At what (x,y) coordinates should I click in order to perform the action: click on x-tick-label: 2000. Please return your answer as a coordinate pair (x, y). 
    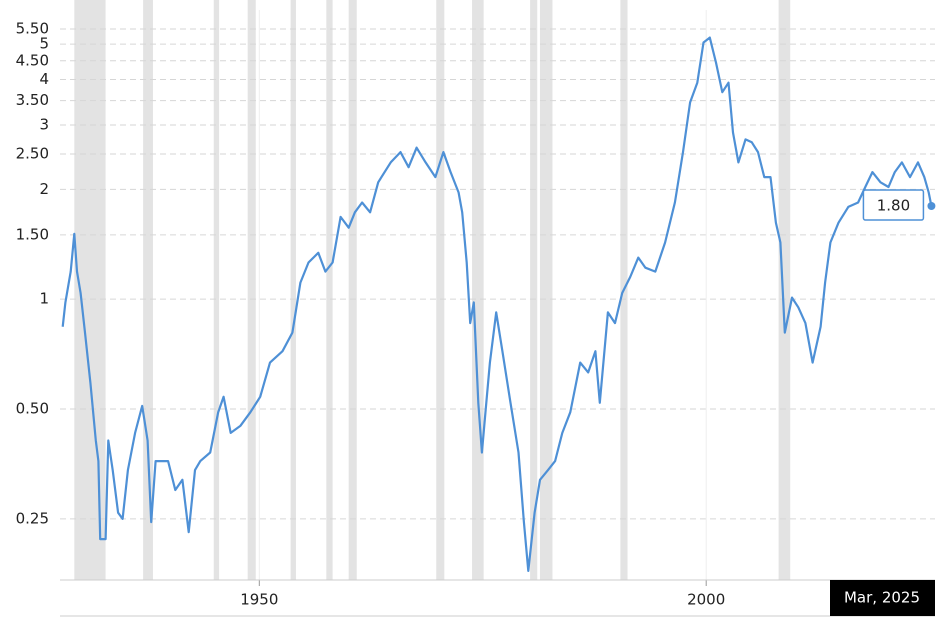
    Looking at the image, I should click on (706, 600).